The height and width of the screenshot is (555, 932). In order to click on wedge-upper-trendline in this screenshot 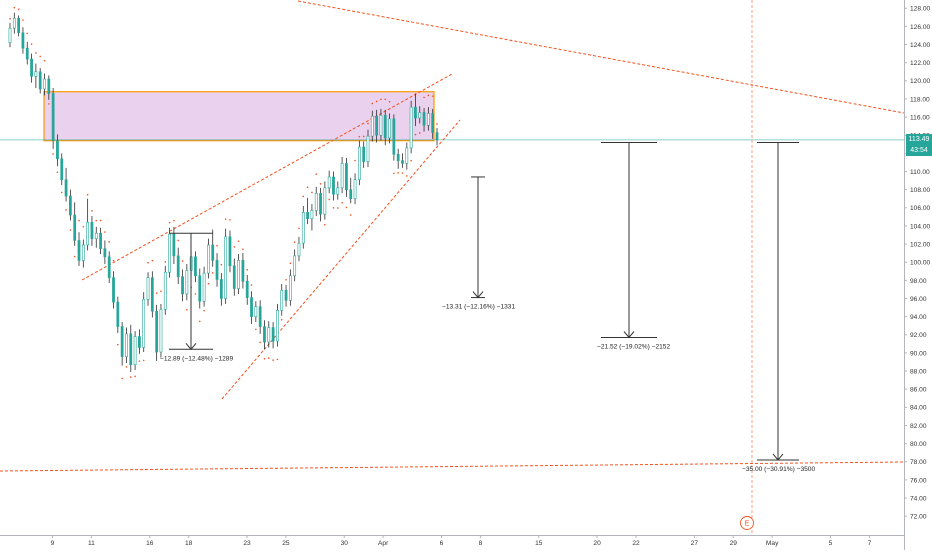, I will do `click(267, 177)`.